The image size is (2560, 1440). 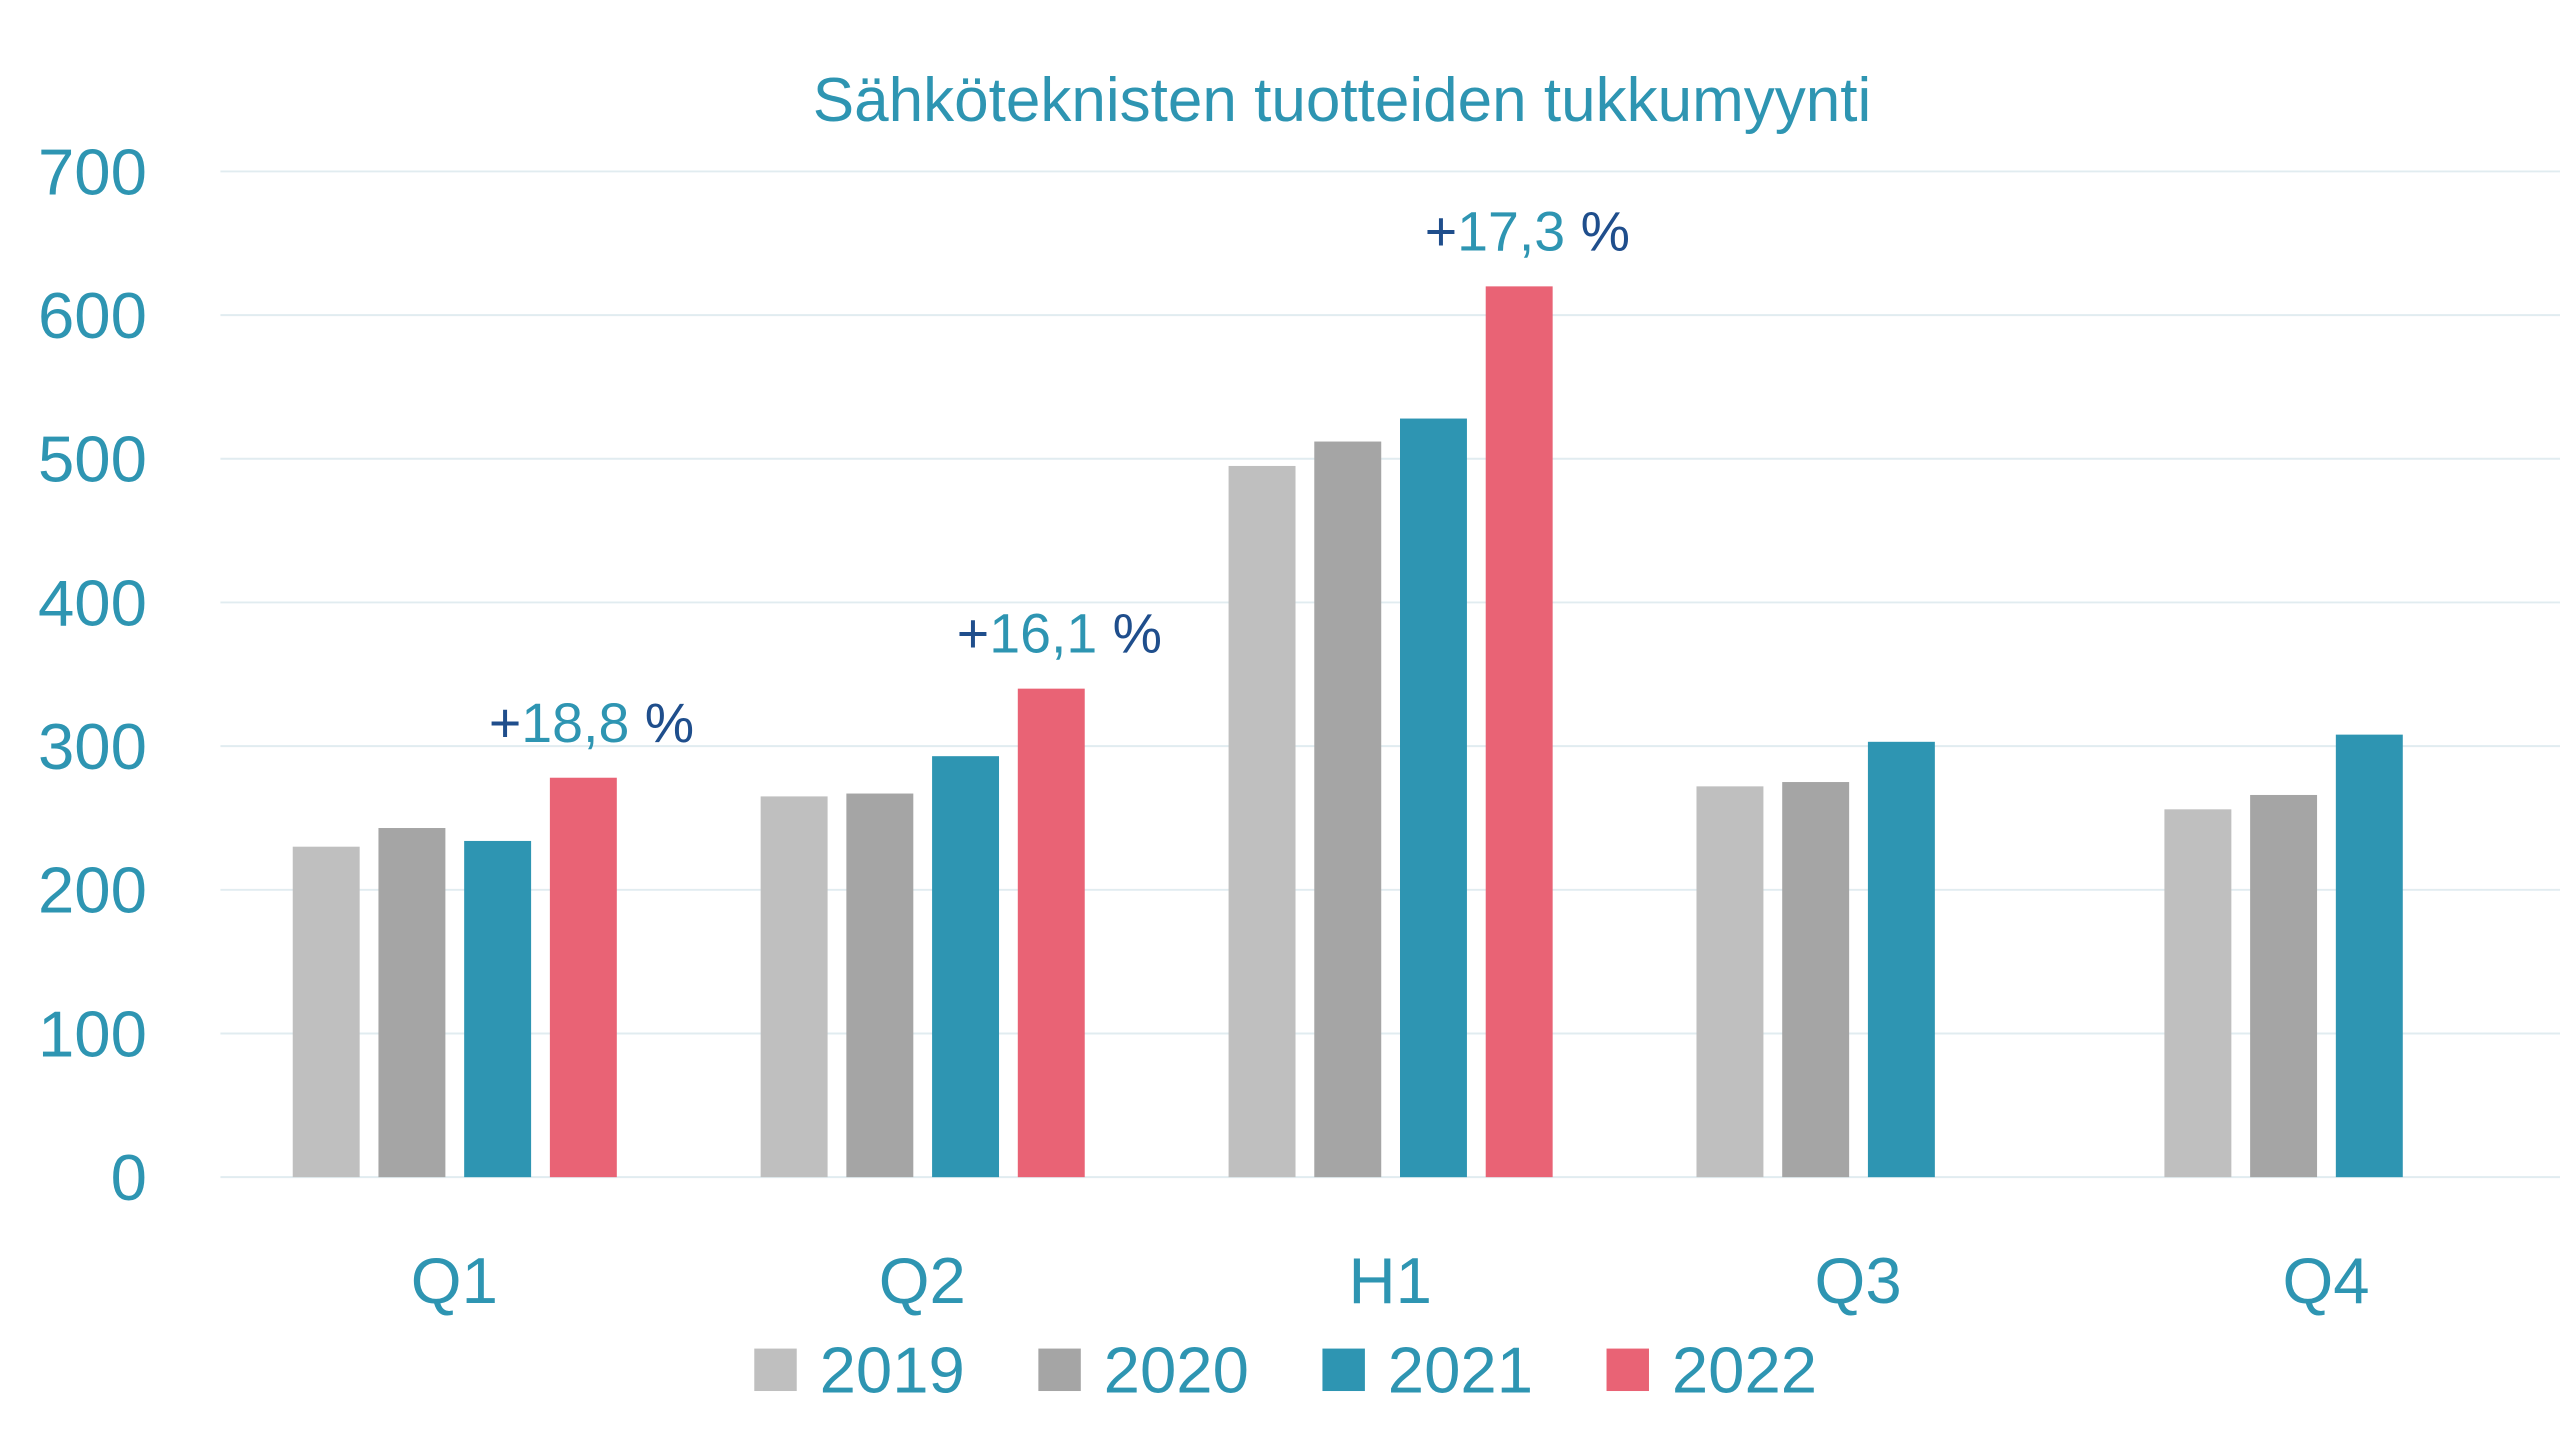 I want to click on x-tick-label: Q2, so click(x=922, y=1280).